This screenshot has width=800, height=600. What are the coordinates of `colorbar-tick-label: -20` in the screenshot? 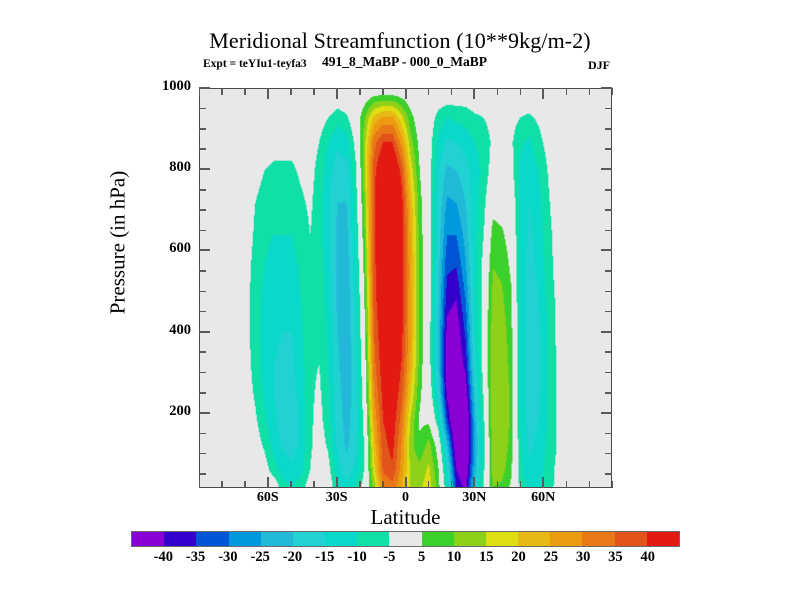 It's located at (292, 557).